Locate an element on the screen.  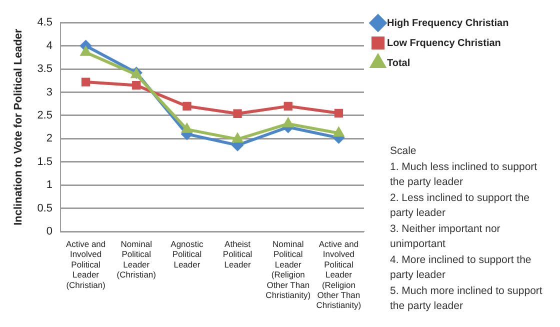
y-tick-label: 3.5 is located at coordinates (44, 69).